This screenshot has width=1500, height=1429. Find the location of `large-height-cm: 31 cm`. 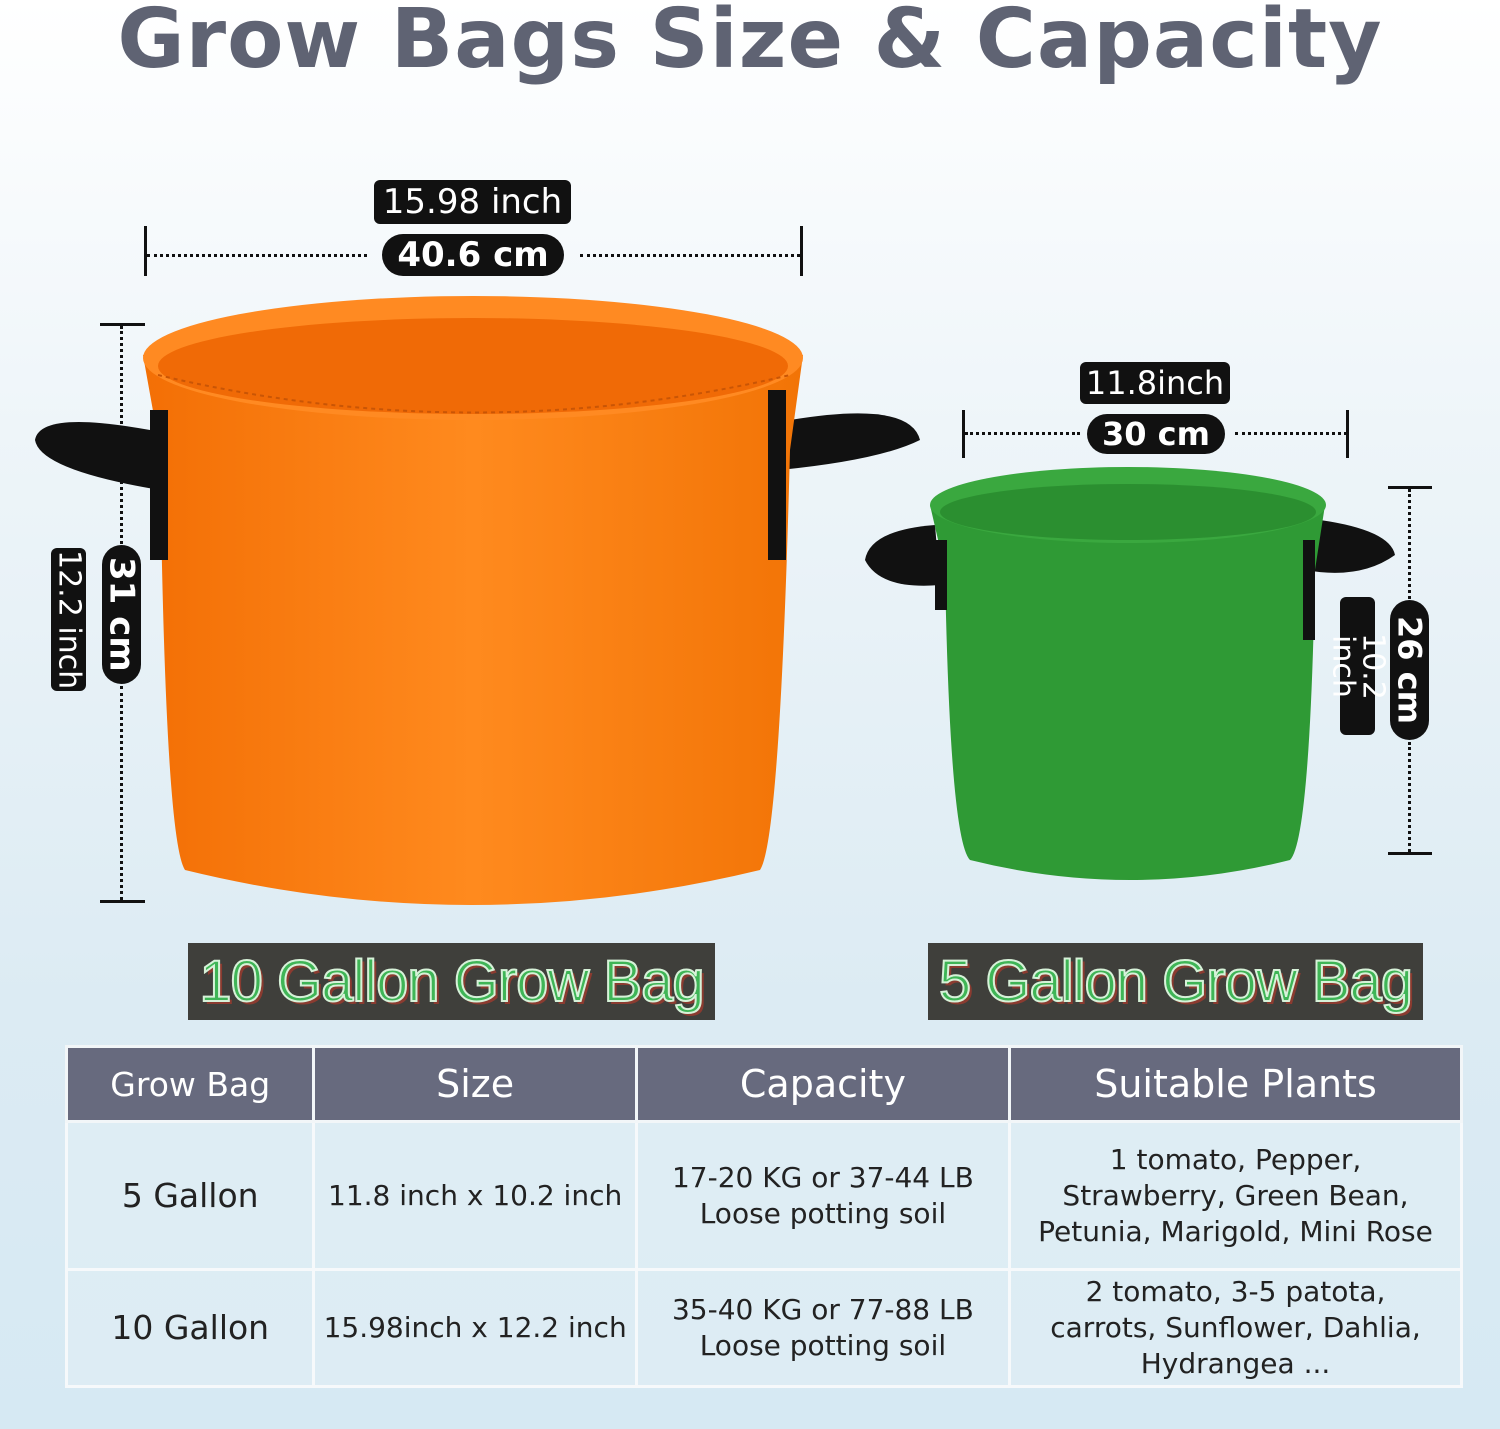

large-height-cm: 31 cm is located at coordinates (122, 614).